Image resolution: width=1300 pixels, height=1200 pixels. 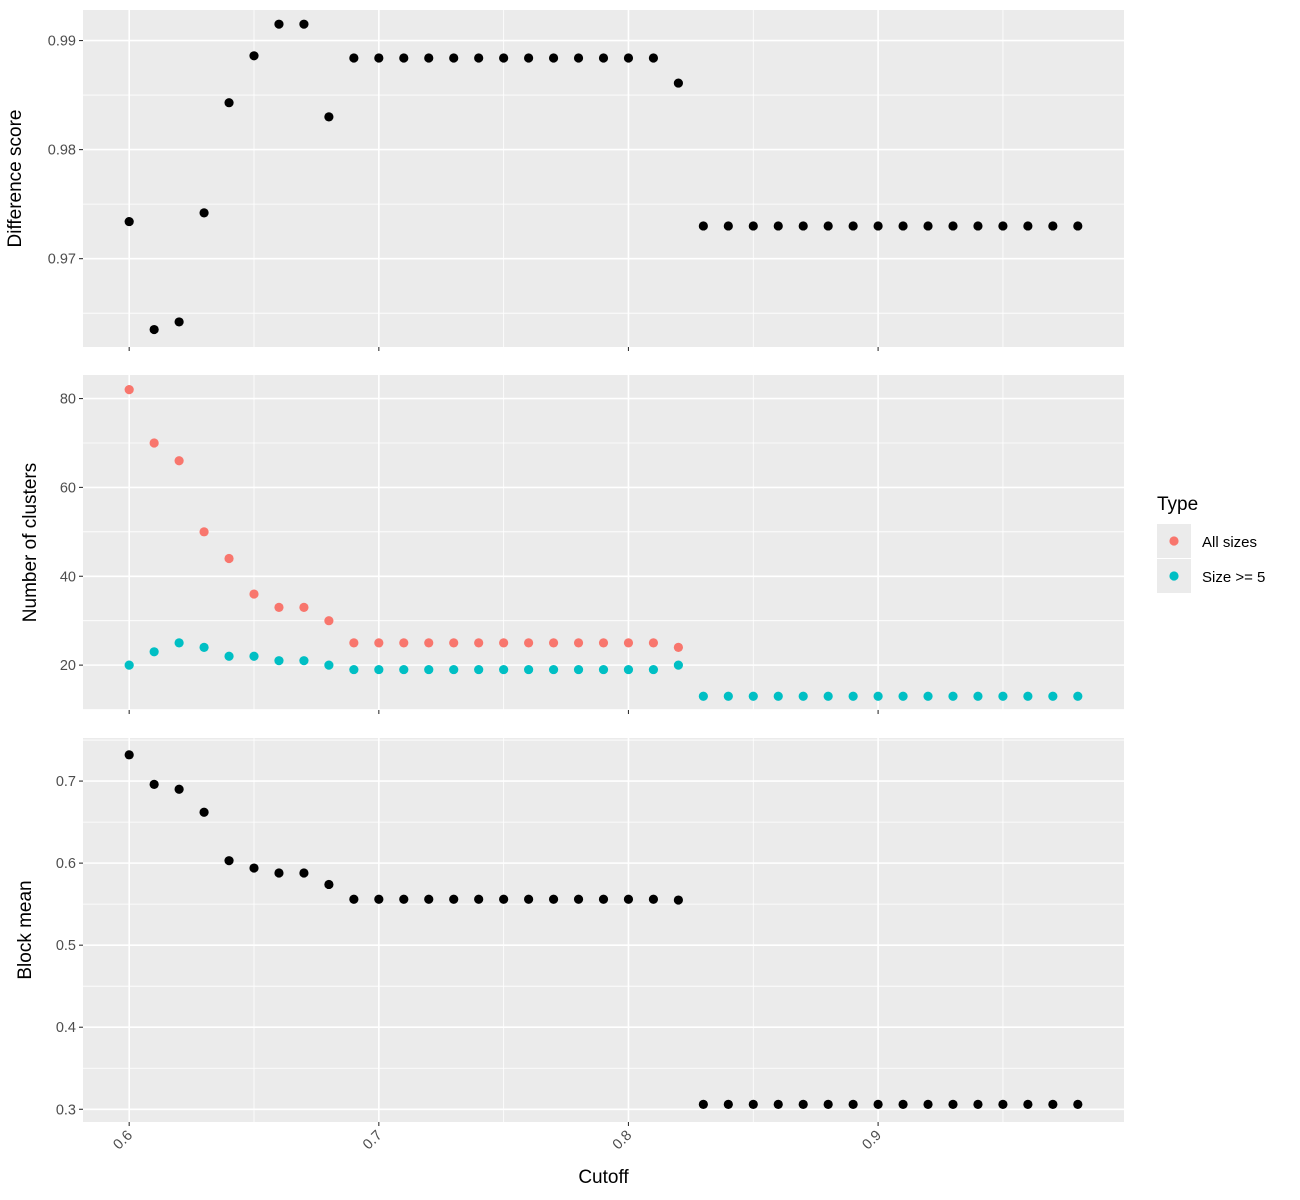 What do you see at coordinates (373, 1141) in the screenshot?
I see `x-tick-label: 0.7` at bounding box center [373, 1141].